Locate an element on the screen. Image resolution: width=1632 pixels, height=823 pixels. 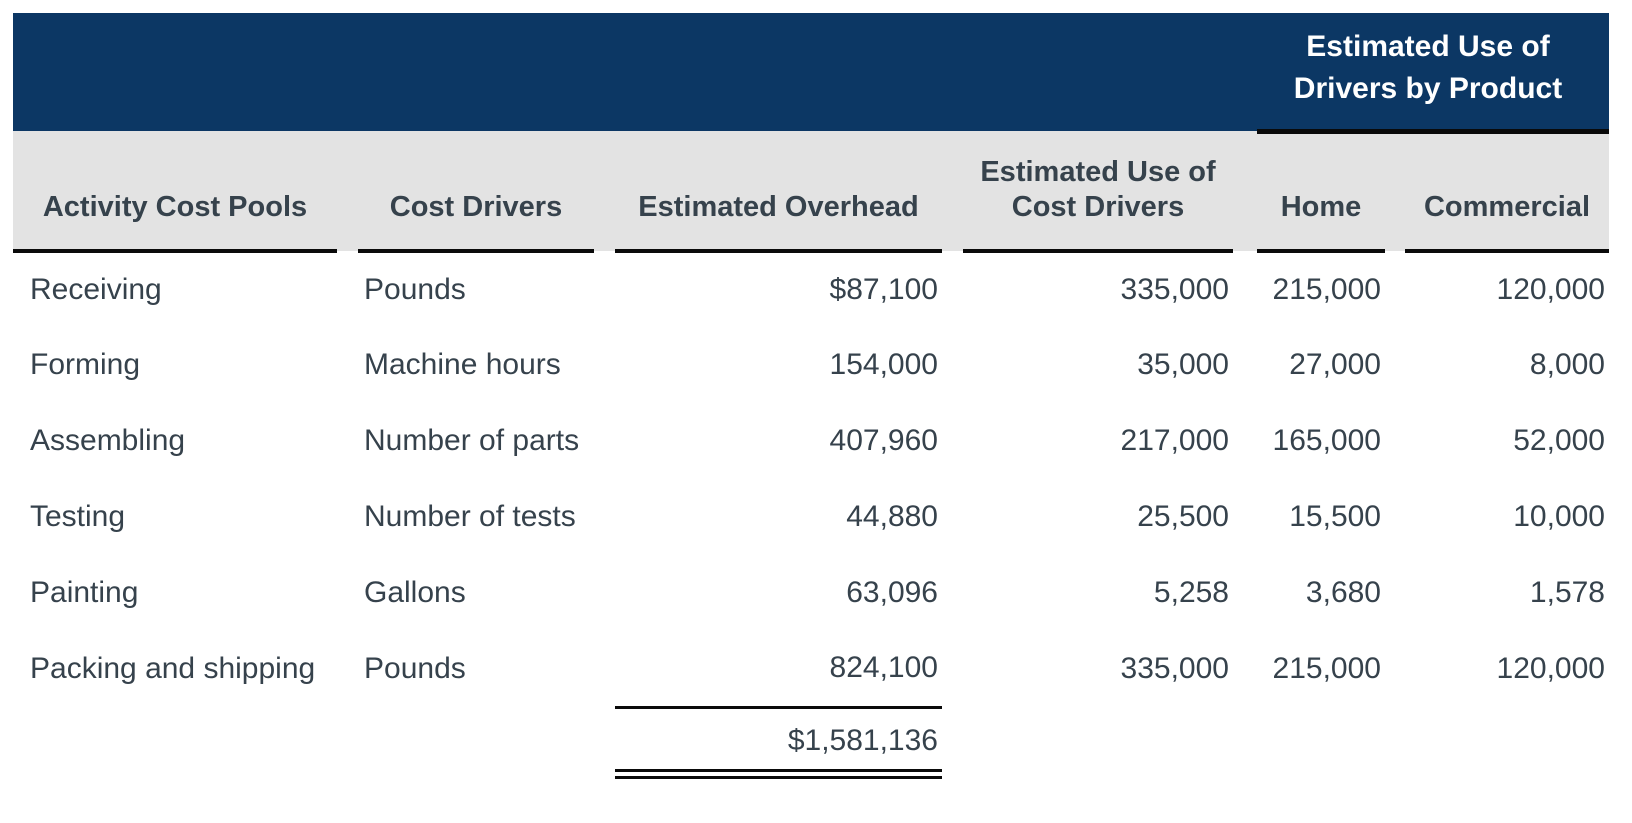
cell-activity: Painting is located at coordinates (84, 592).